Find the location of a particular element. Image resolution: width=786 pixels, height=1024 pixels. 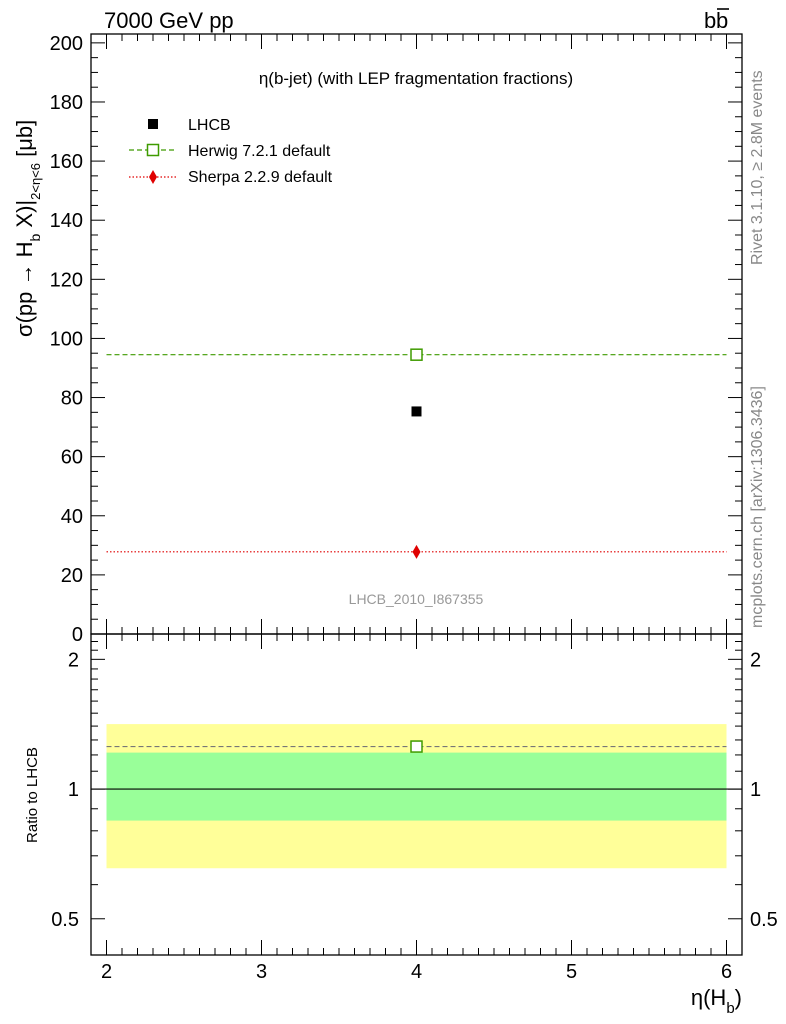

legend-item-sherpa: Sherpa 2.2.9 default is located at coordinates (231, 177).